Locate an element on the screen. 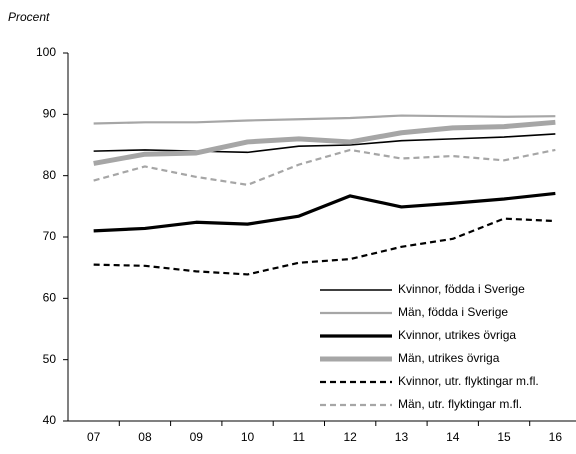  legend-label: Män, utrikes övriga is located at coordinates (449, 358).